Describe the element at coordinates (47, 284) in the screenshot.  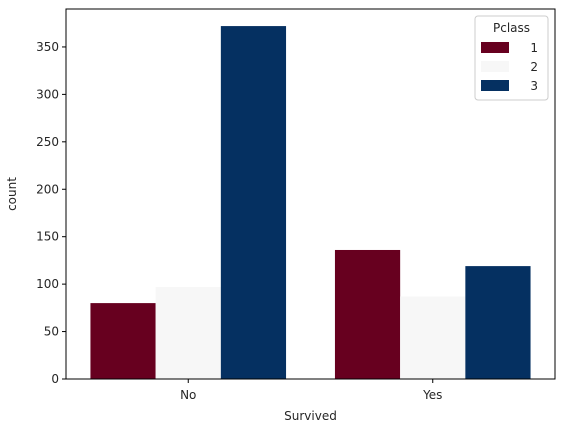
I see `y-tick-label: 100` at that location.